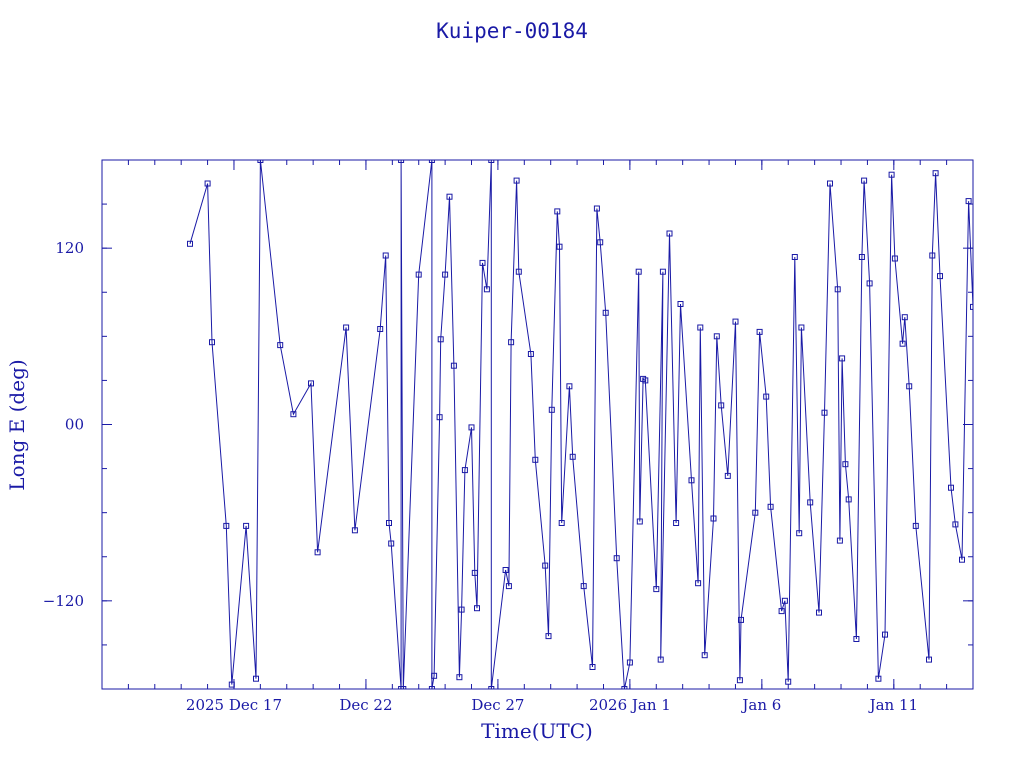 The image size is (1024, 768). I want to click on x-tick-label: Dec 27, so click(497, 705).